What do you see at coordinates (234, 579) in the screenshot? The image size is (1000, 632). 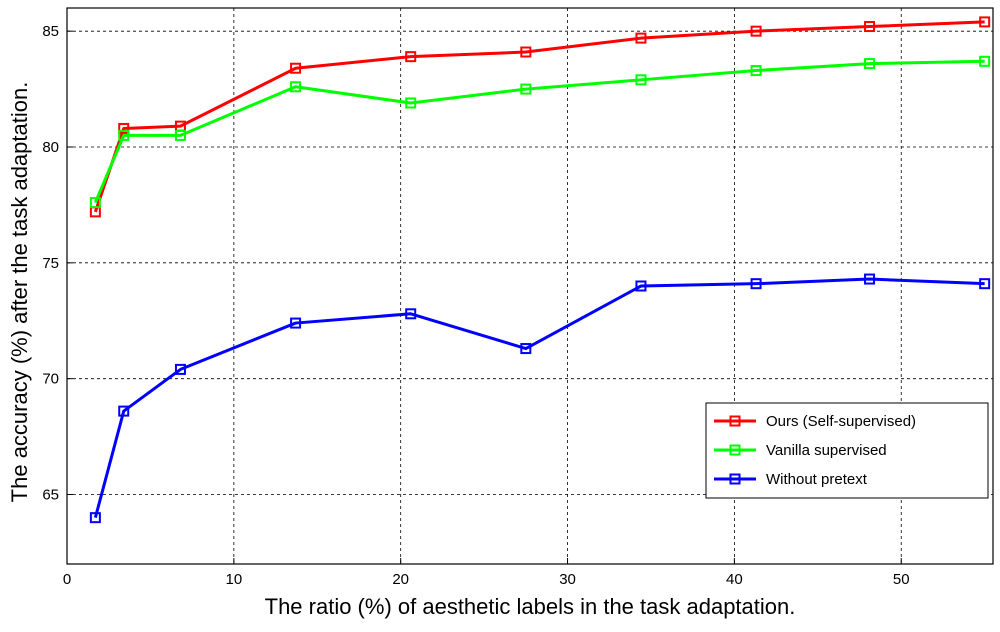 I see `x-tick-label: 10` at bounding box center [234, 579].